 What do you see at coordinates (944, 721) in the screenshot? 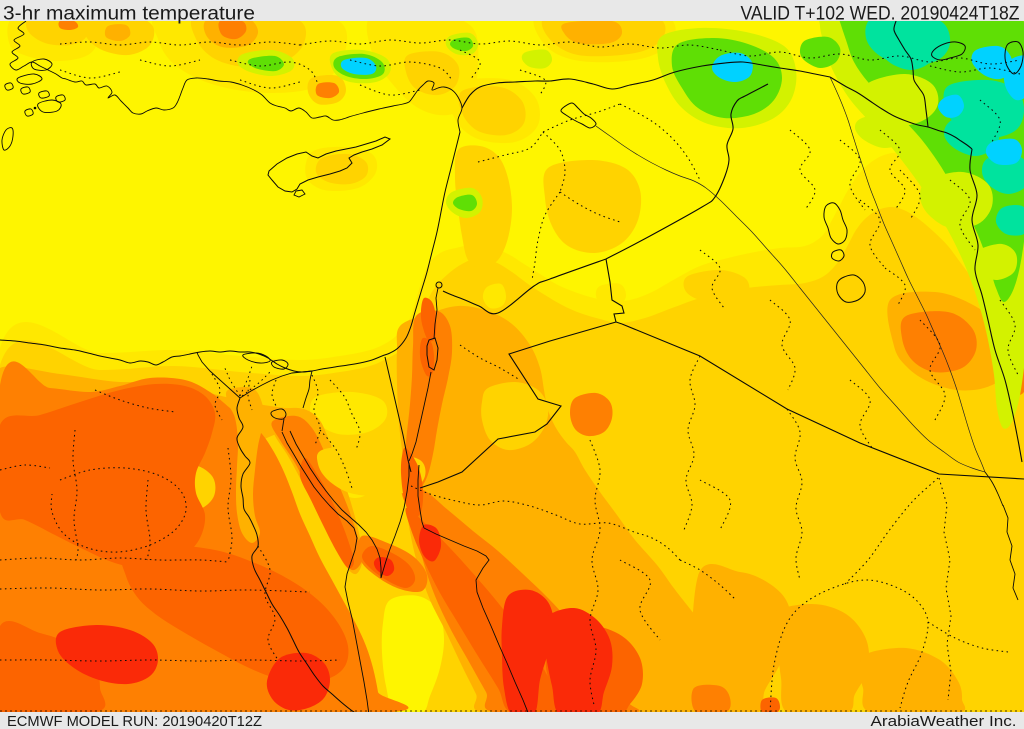
I see `svg-text: ArabiaWeather Inc.` at bounding box center [944, 721].